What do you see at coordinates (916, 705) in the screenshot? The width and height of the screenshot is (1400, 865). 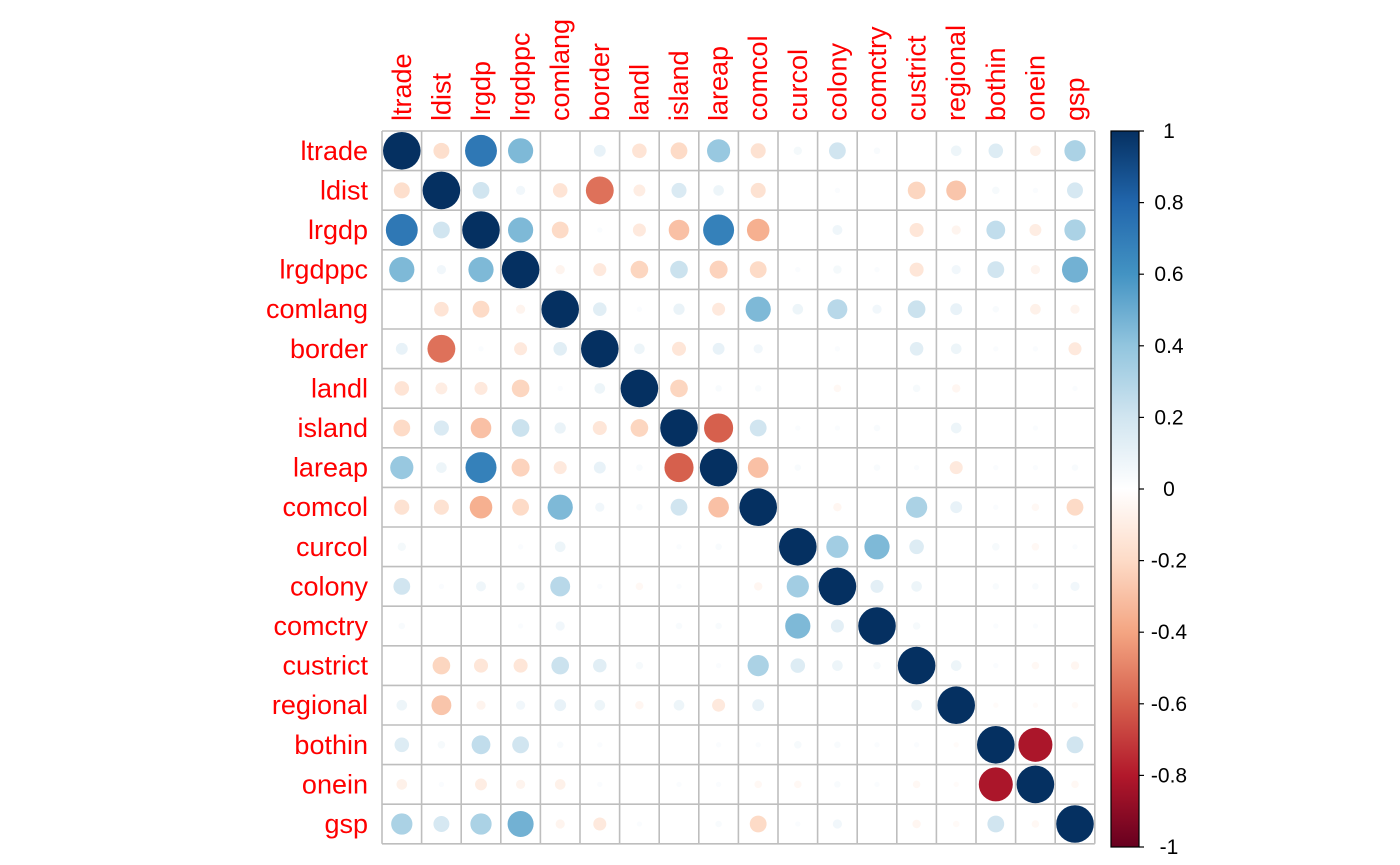 I see `corr-circle-regional-custrict` at bounding box center [916, 705].